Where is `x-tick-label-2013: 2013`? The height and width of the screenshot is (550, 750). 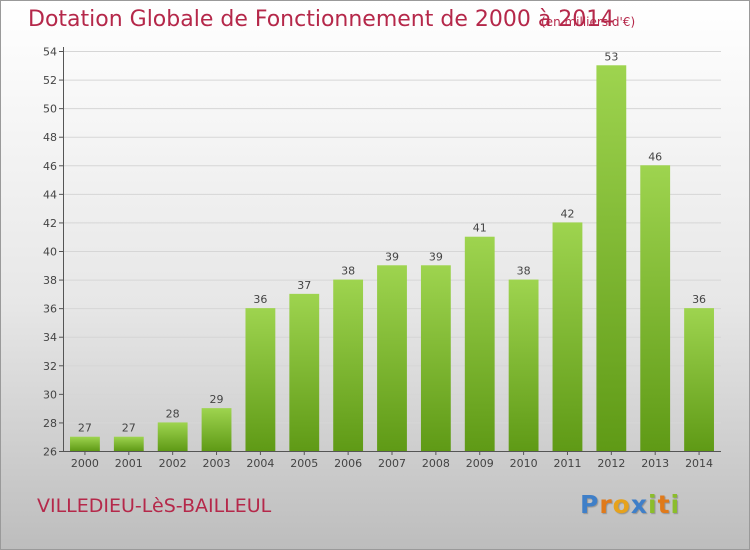 x-tick-label-2013: 2013 is located at coordinates (655, 463).